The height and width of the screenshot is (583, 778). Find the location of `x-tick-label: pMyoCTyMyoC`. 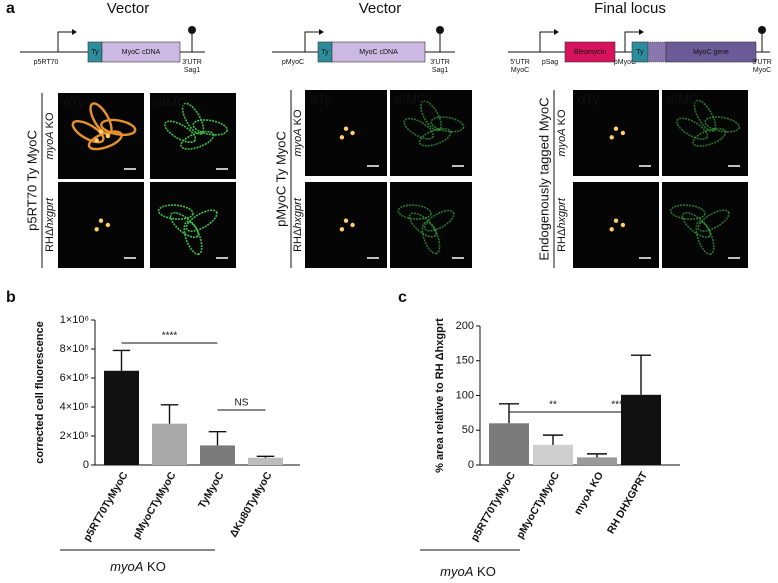

x-tick-label: pMyoCTyMyoC is located at coordinates (155, 505).